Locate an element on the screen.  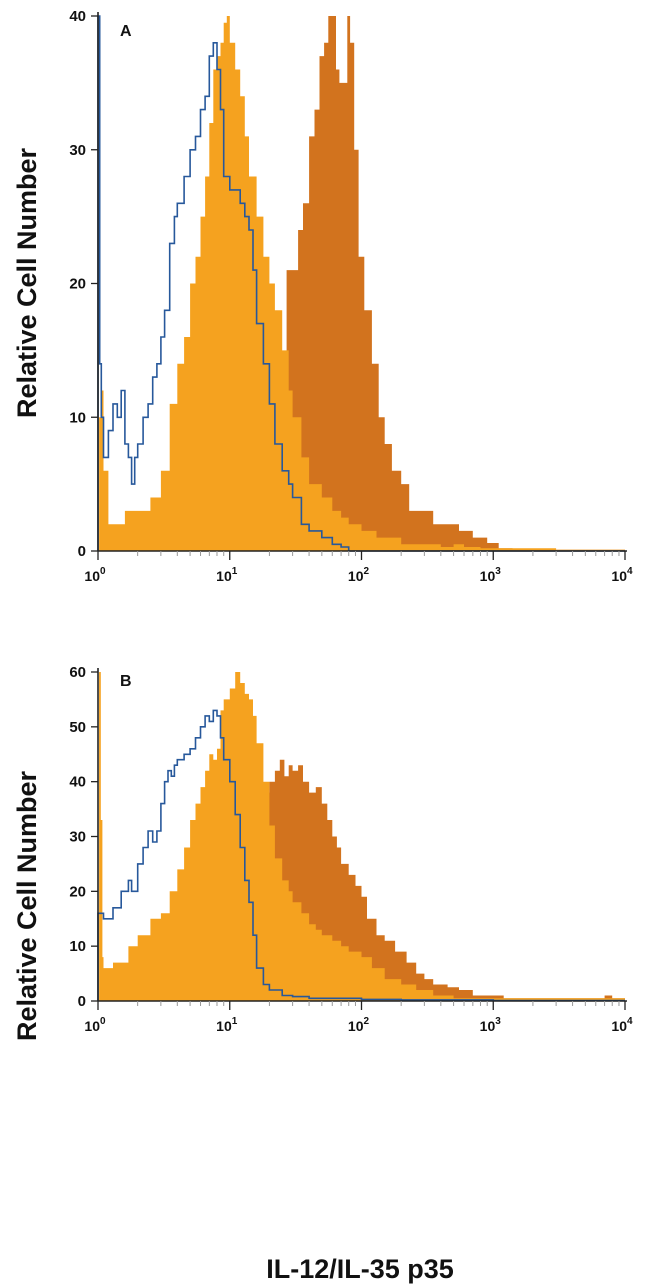
y-tick-label: 60 is located at coordinates (77, 672).